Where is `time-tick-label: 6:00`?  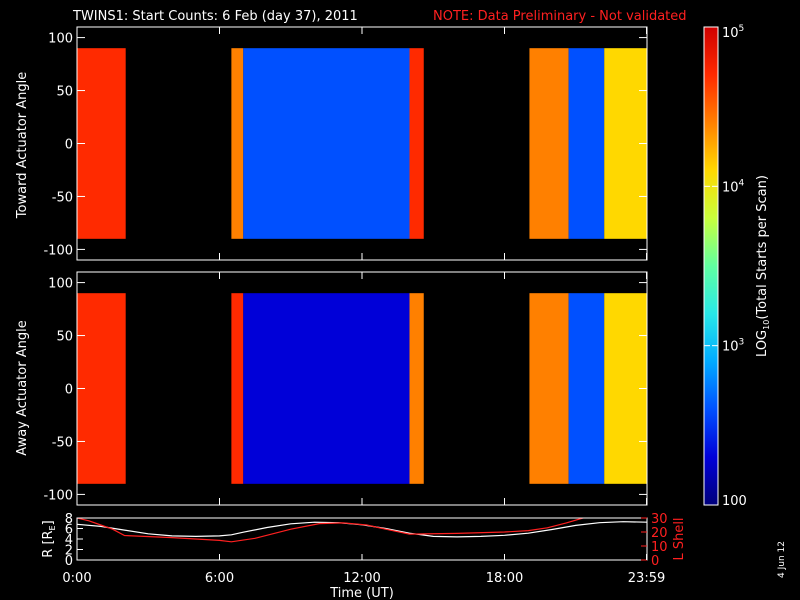 time-tick-label: 6:00 is located at coordinates (219, 578).